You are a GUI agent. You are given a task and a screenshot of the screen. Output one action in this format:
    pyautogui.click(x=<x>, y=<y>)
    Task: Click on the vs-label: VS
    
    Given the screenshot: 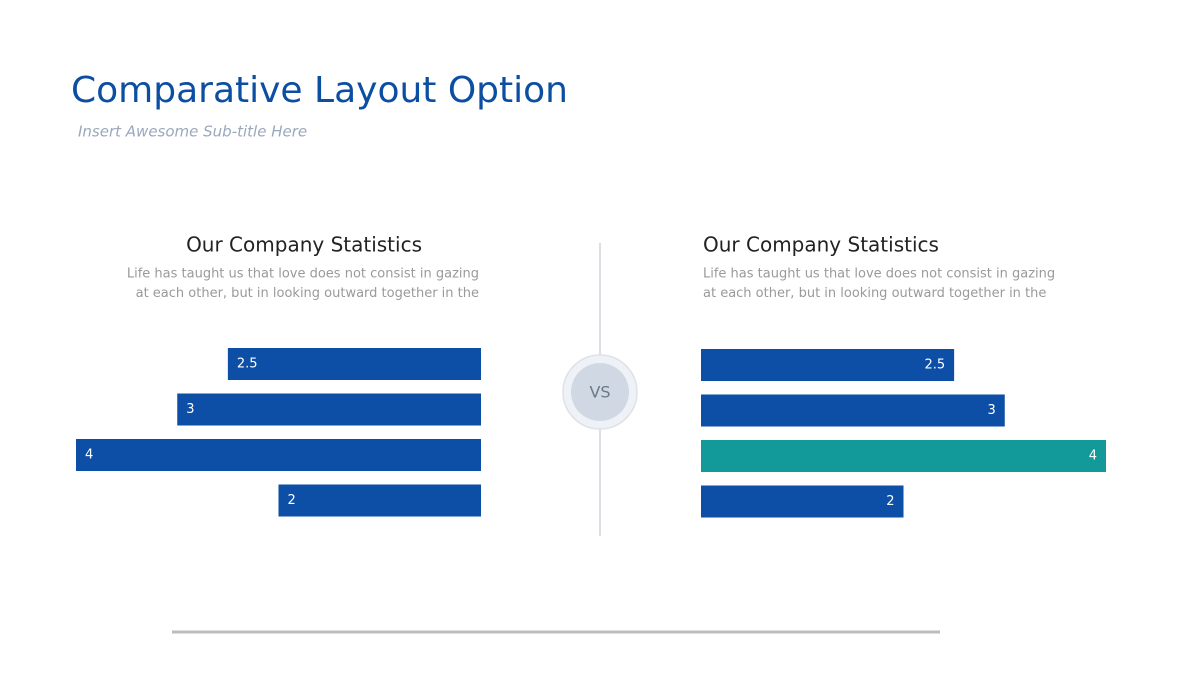 What is the action you would take?
    pyautogui.click(x=599, y=392)
    